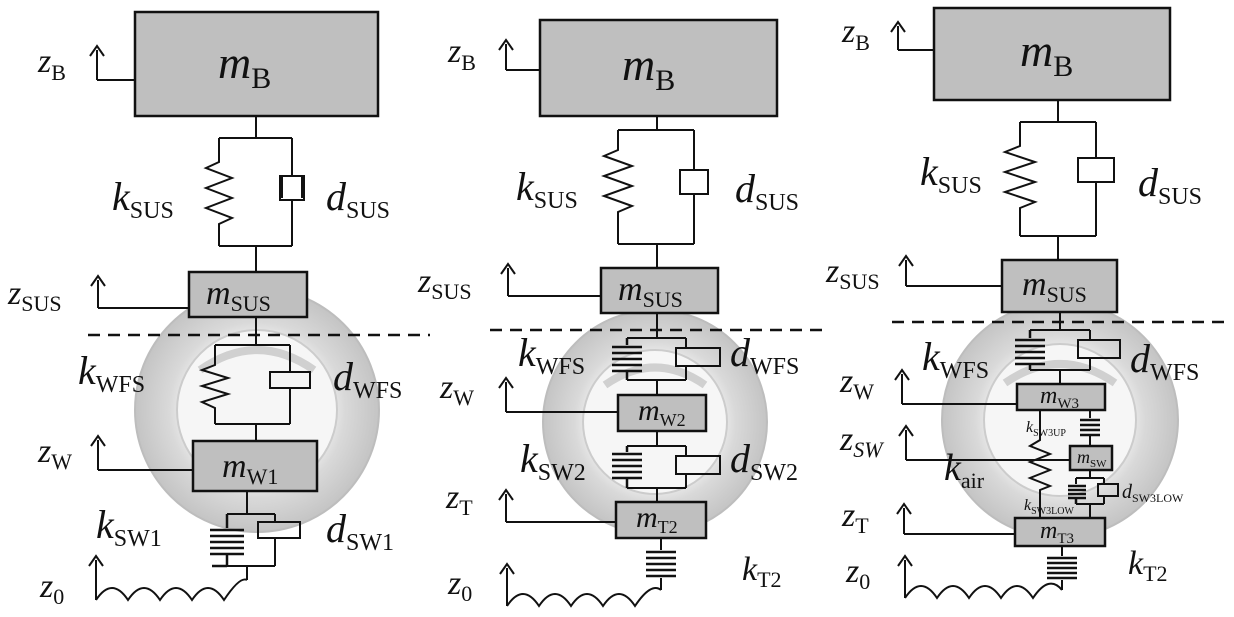 This screenshot has height=617, width=1234. Describe the element at coordinates (238, 295) in the screenshot. I see `mass-sus-label: mSUS` at that location.